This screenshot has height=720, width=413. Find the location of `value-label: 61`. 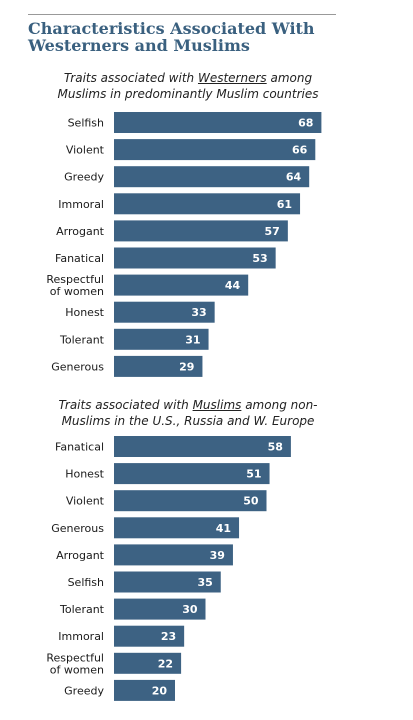

value-label: 61 is located at coordinates (284, 204).